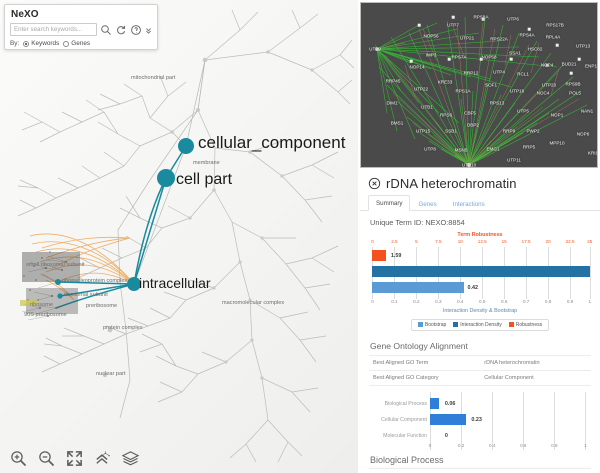 Image resolution: width=600 pixels, height=473 pixels. I want to click on bottom-tick: 0.1, so click(394, 301).